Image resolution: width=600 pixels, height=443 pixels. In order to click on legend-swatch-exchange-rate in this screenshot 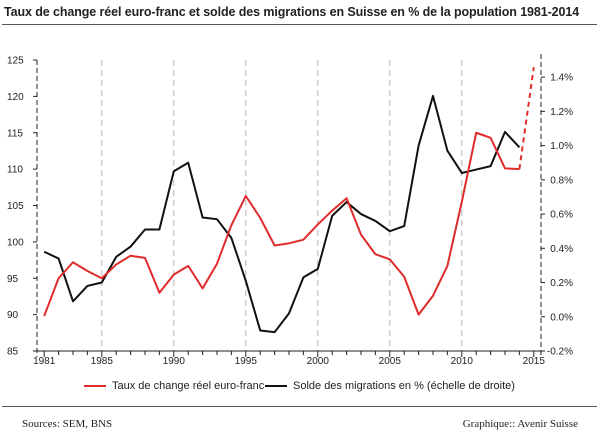, I will do `click(95, 386)`.